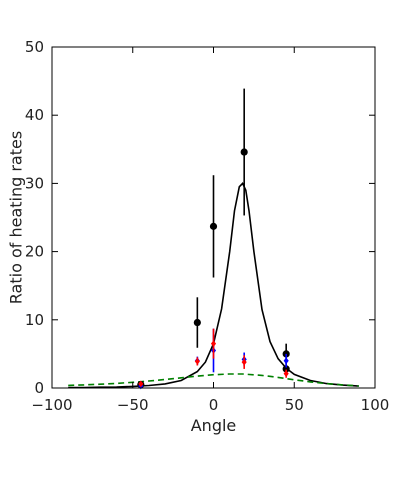 This screenshot has width=415, height=485. Describe the element at coordinates (375, 405) in the screenshot. I see `x-tick-label: 100` at that location.